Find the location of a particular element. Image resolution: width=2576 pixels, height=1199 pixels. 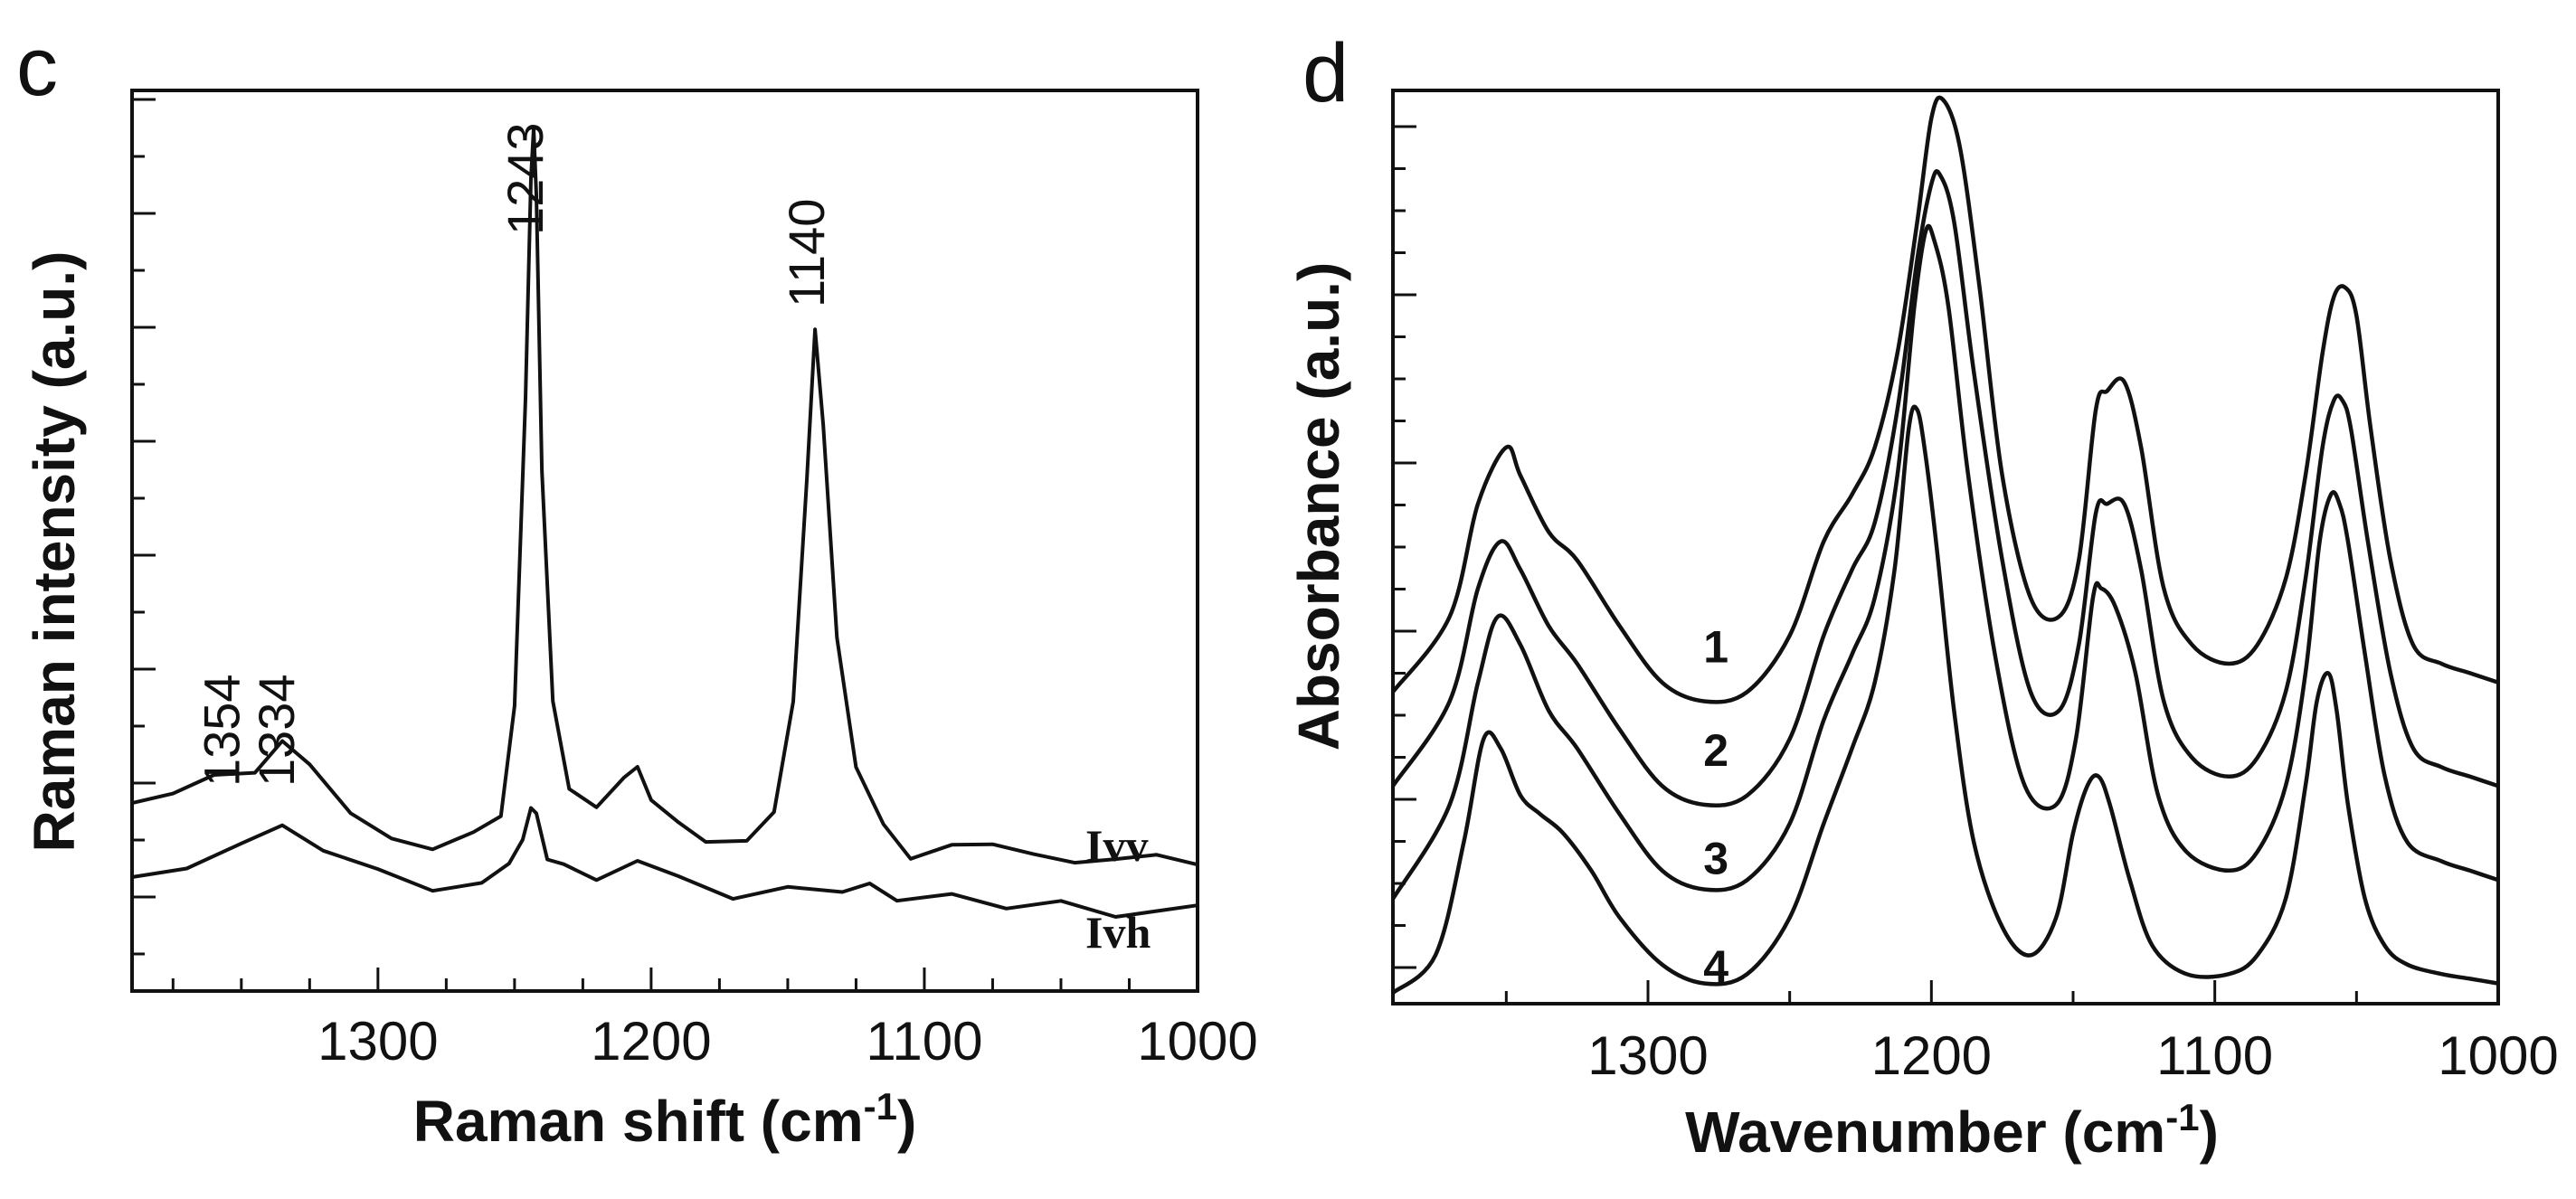

panel-c-y-ticks is located at coordinates (144, 527).